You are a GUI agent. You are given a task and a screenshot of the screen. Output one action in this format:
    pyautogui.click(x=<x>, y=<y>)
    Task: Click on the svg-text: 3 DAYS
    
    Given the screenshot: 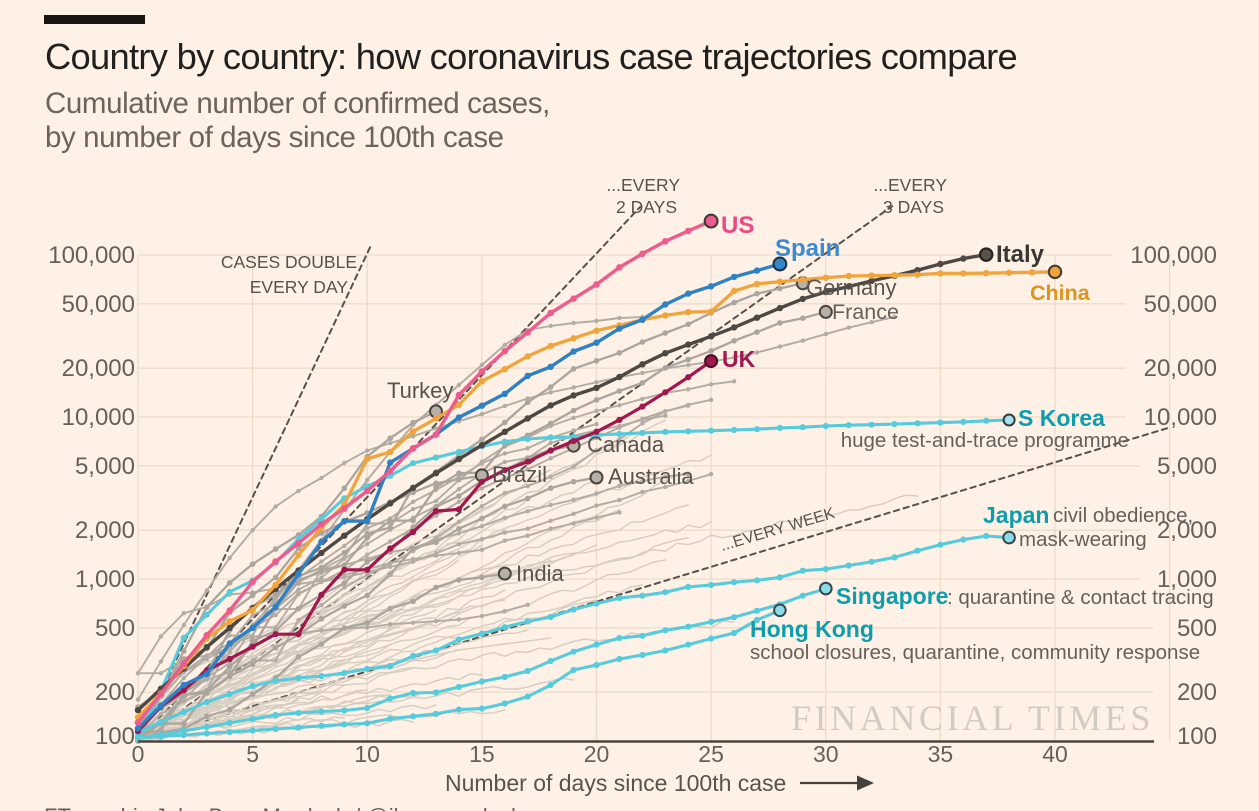 What is the action you would take?
    pyautogui.click(x=913, y=207)
    